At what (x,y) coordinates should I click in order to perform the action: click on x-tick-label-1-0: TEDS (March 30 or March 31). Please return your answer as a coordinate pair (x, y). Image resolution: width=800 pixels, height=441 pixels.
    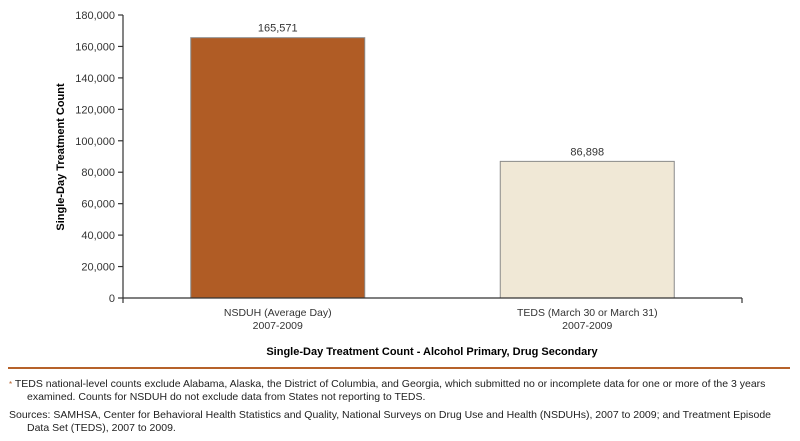
    Looking at the image, I should click on (587, 313).